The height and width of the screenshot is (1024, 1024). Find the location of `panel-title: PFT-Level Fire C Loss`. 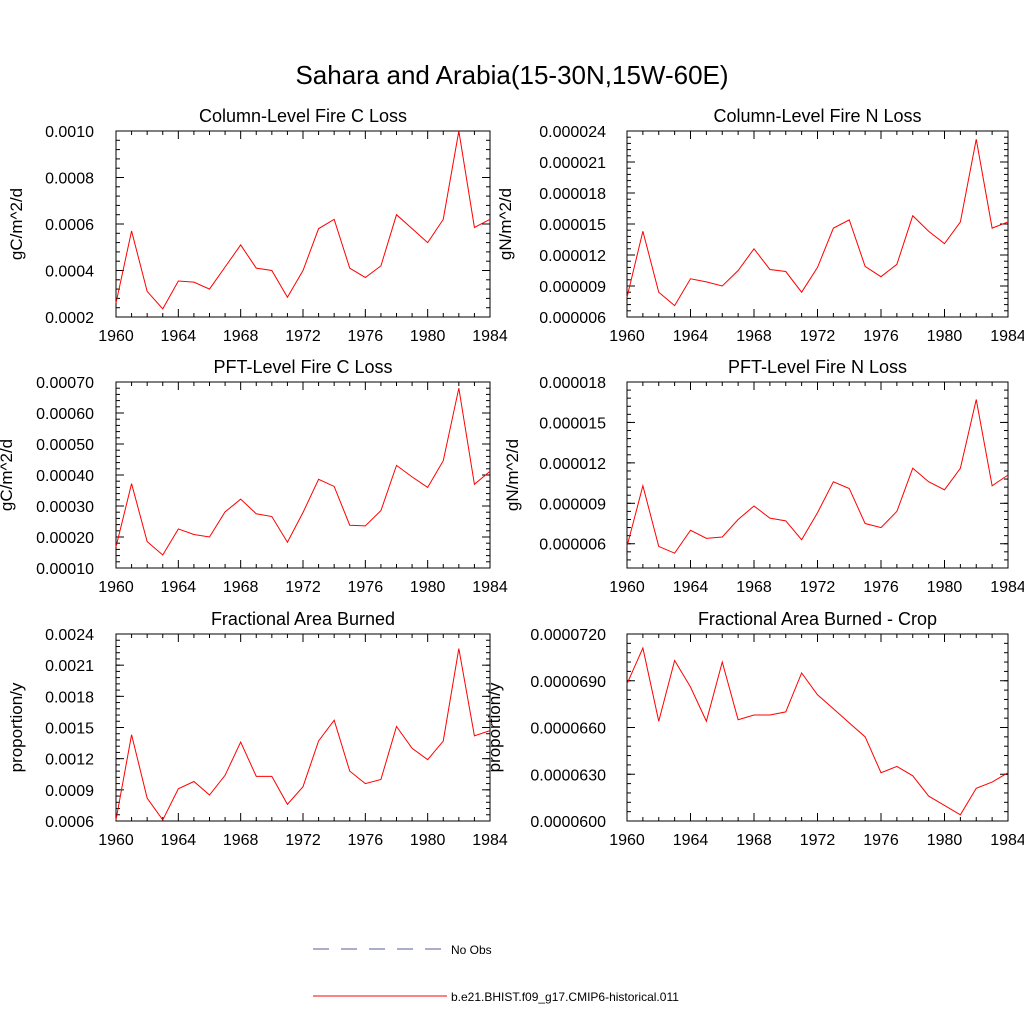

panel-title: PFT-Level Fire C Loss is located at coordinates (302, 367).